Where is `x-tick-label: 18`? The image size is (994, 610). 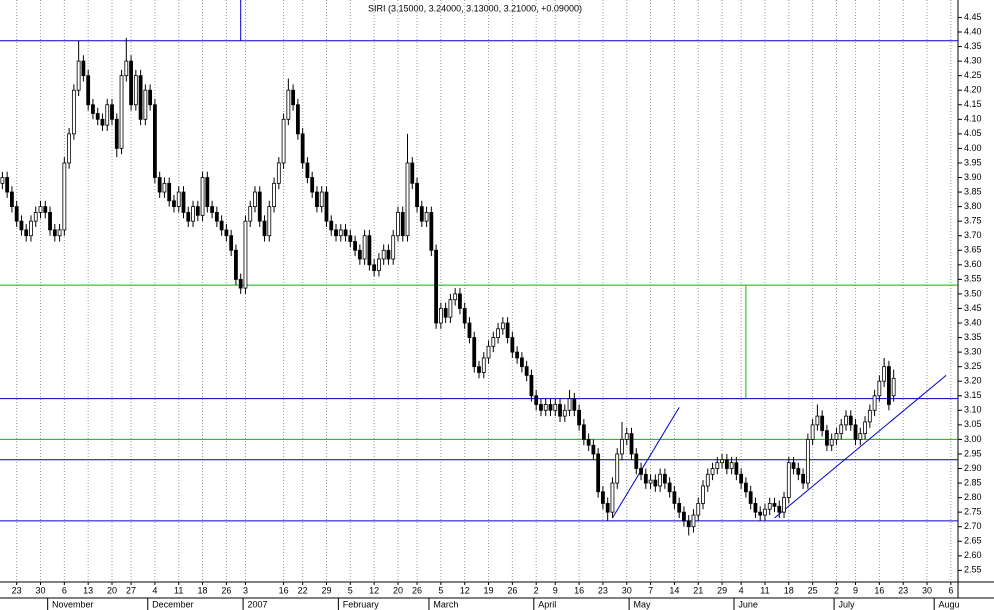 x-tick-label: 18 is located at coordinates (789, 590).